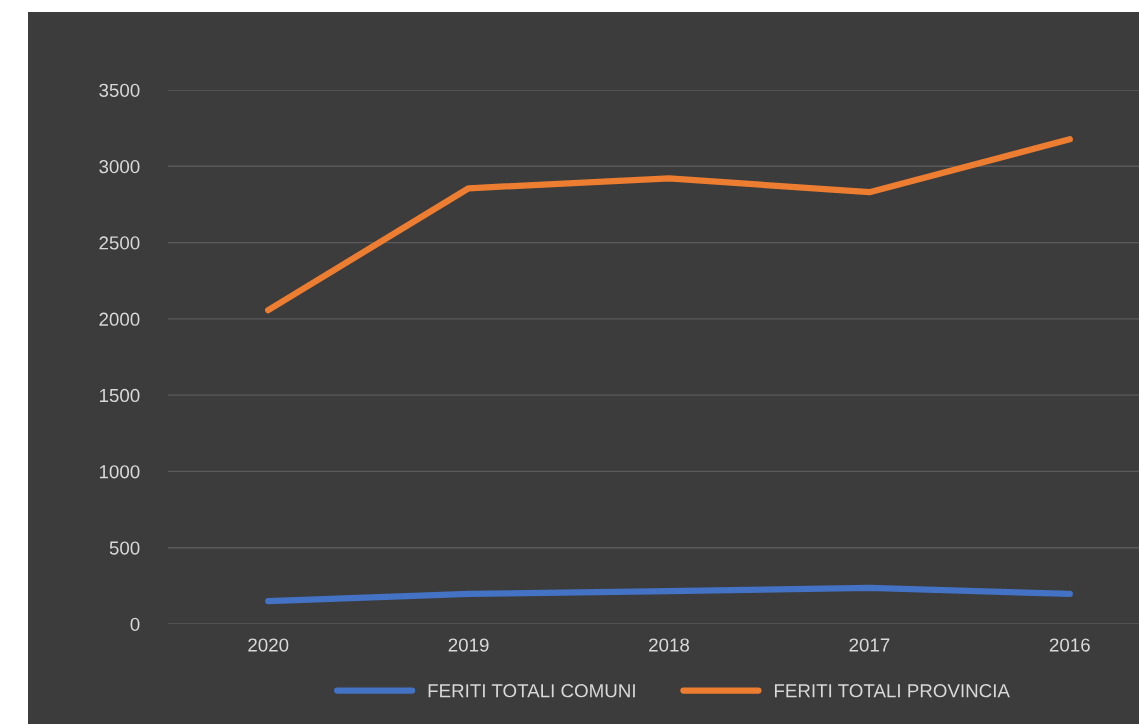 Image resolution: width=1139 pixels, height=724 pixels. Describe the element at coordinates (119, 90) in the screenshot. I see `y-tick-label: 3500` at that location.